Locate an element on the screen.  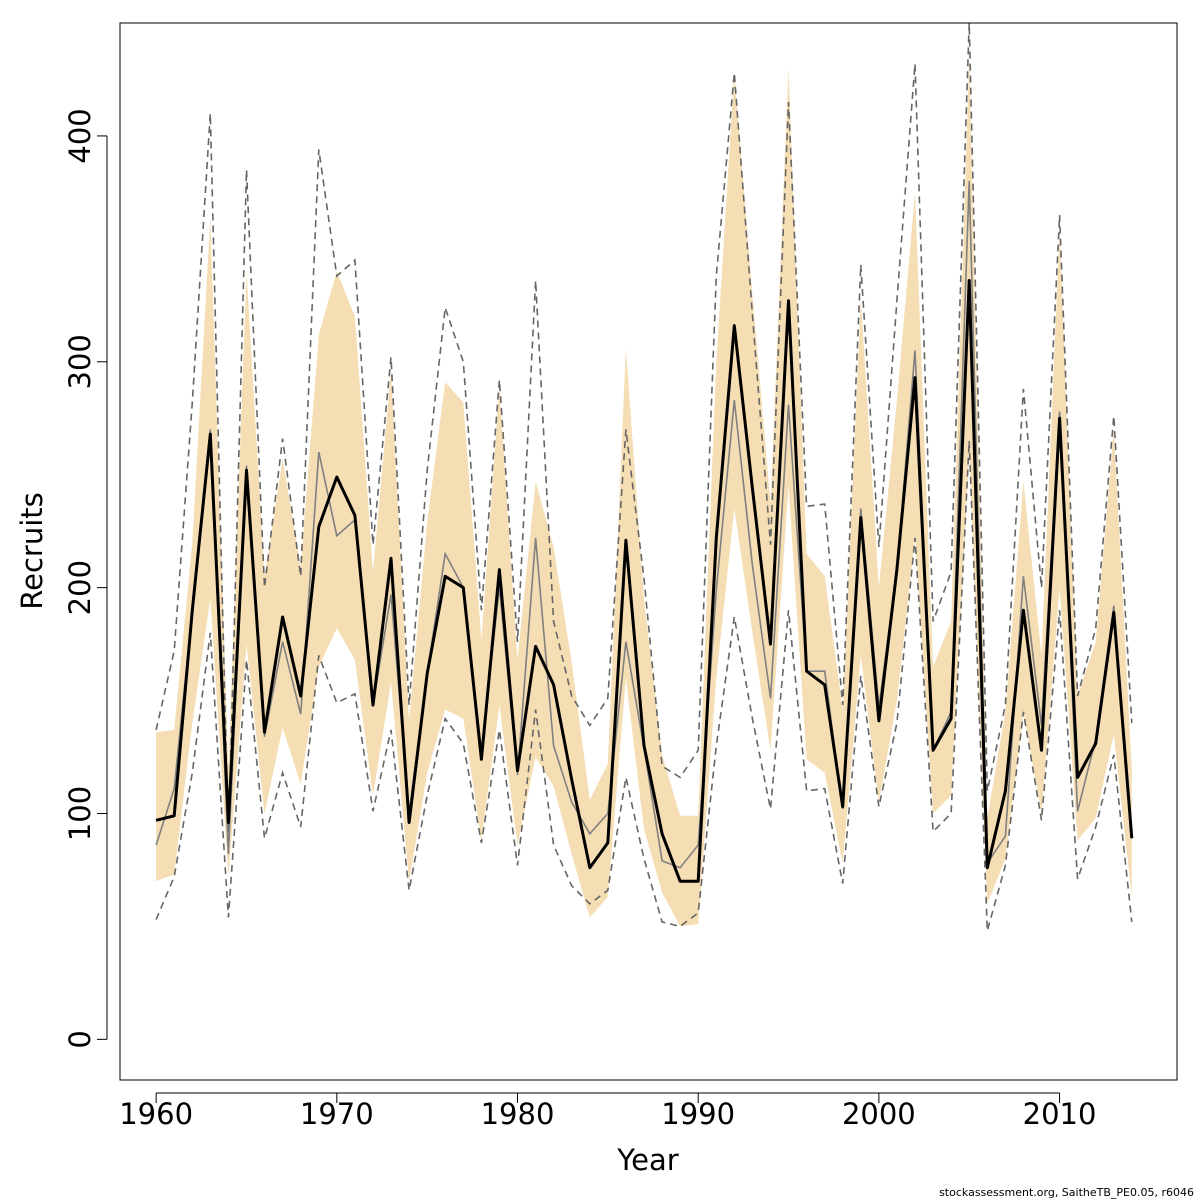
y-tick-label: 200 is located at coordinates (80, 587).